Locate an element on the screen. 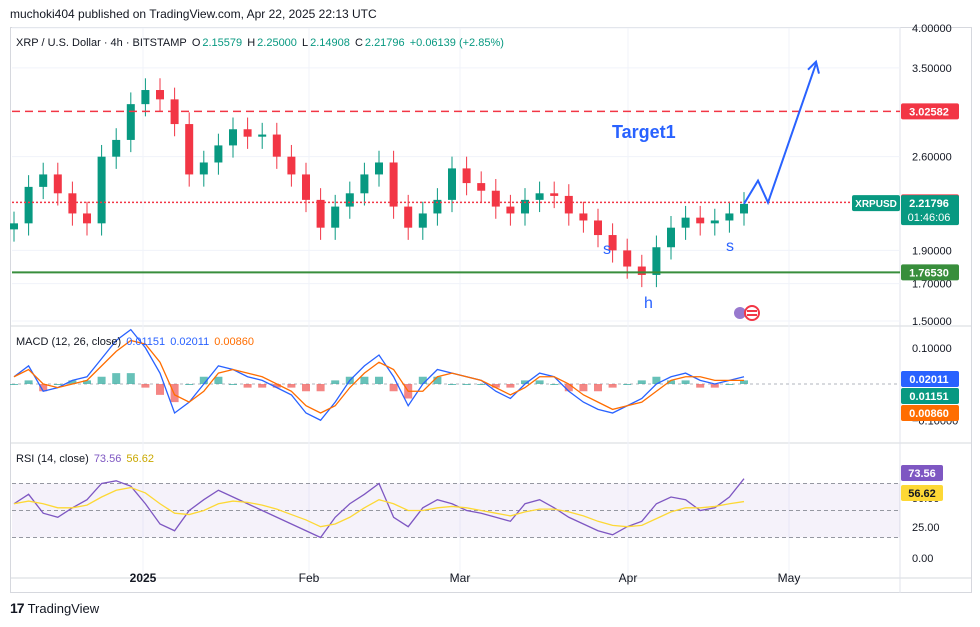  rsi-pane is located at coordinates (456, 508).